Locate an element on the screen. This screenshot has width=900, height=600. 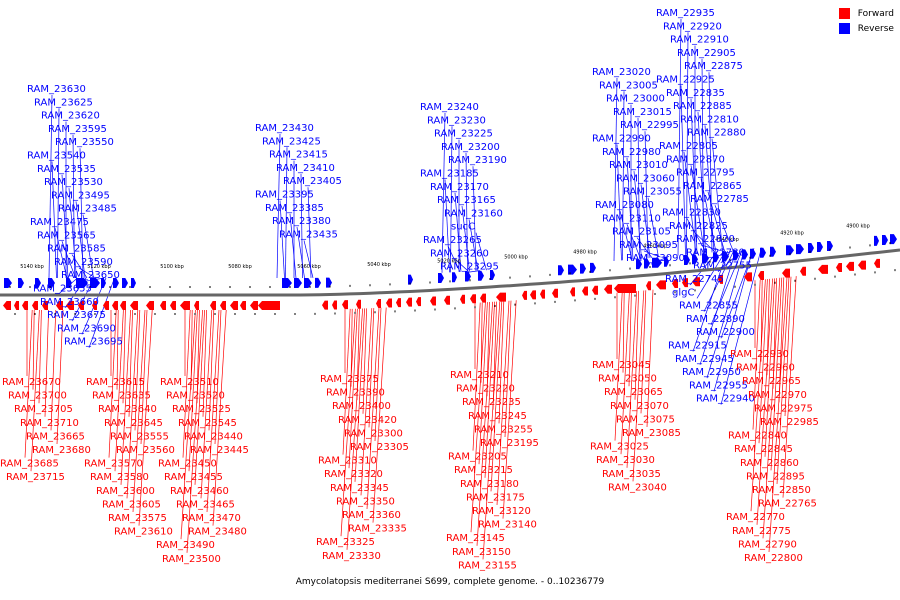
forward-gene-label: RAM_23345 is located at coordinates (359, 488).